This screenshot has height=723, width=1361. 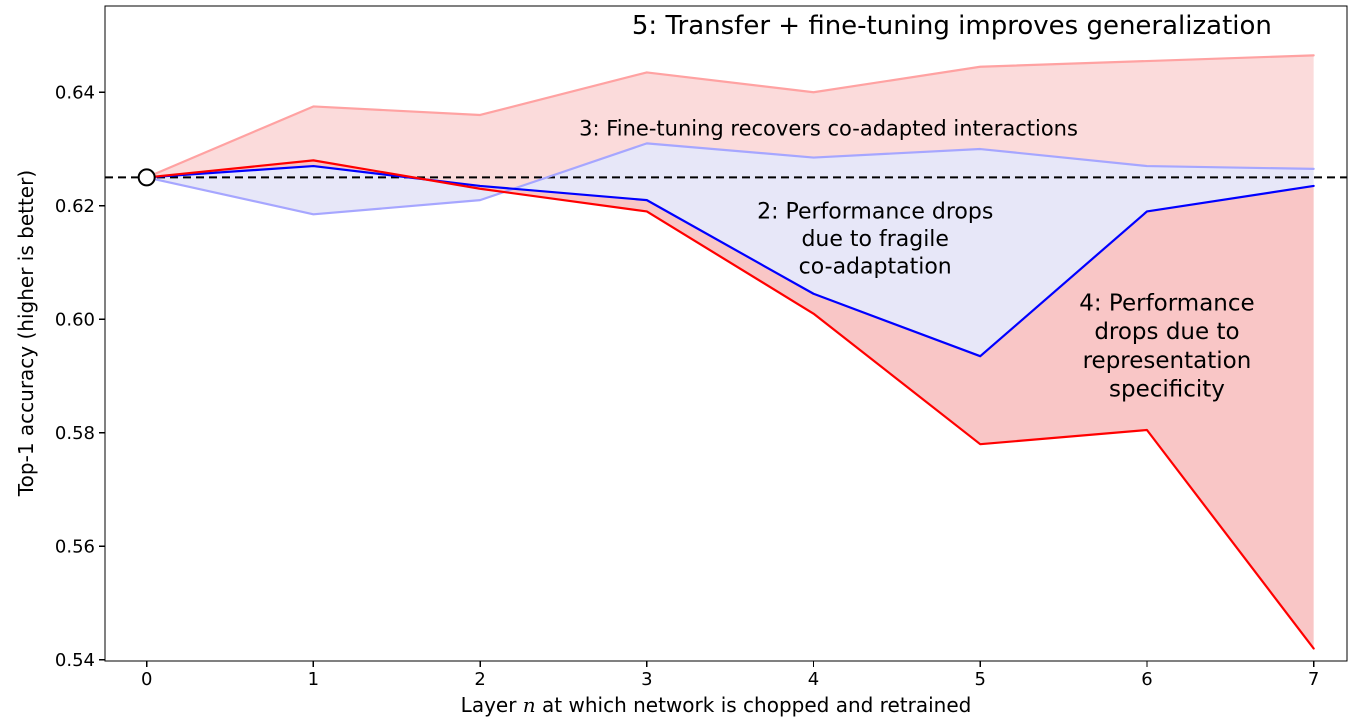 I want to click on x-tick-label: 4, so click(x=813, y=679).